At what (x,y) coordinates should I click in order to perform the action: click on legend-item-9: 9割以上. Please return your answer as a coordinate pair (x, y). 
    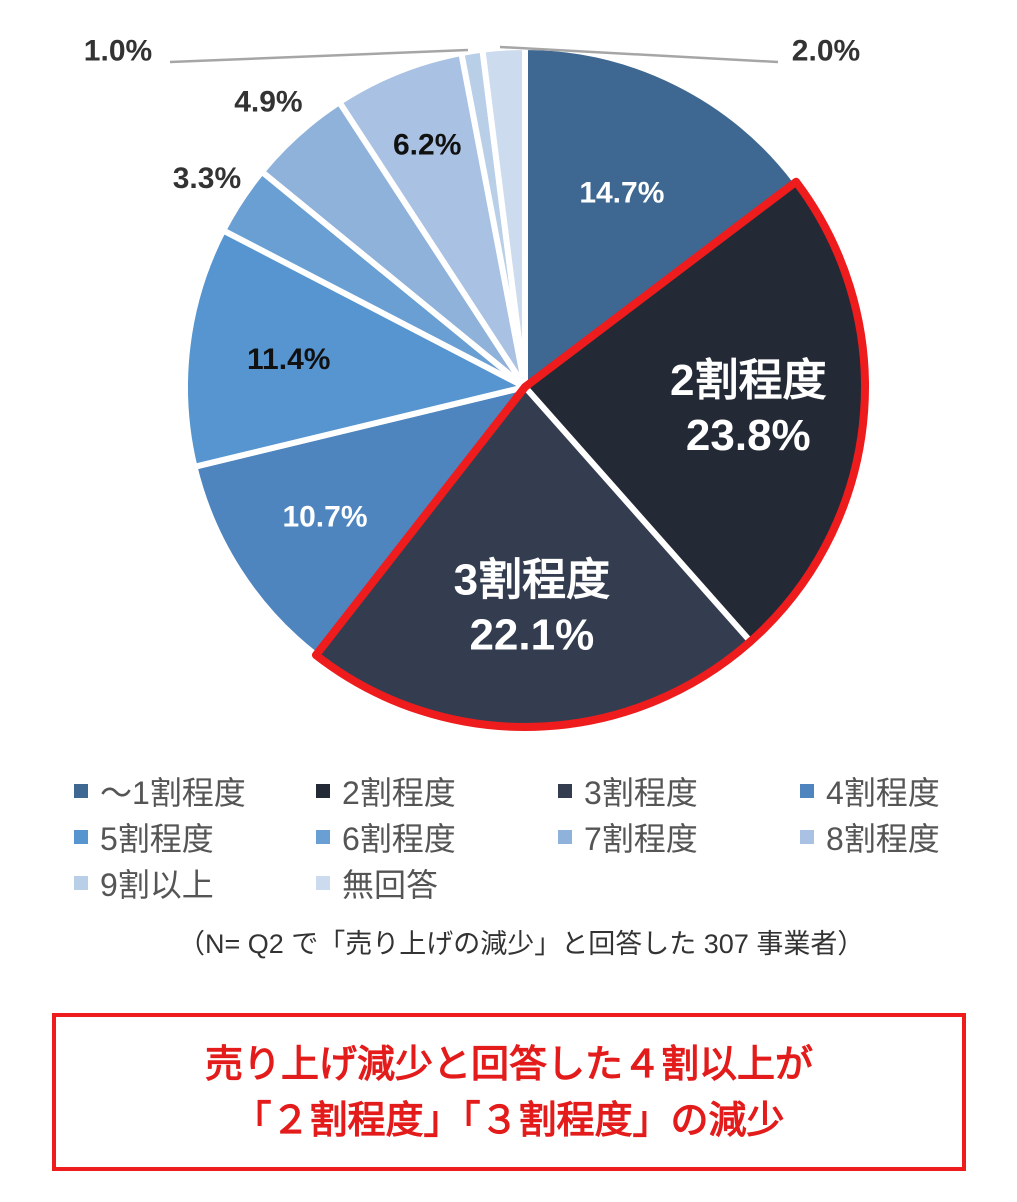
    Looking at the image, I should click on (144, 883).